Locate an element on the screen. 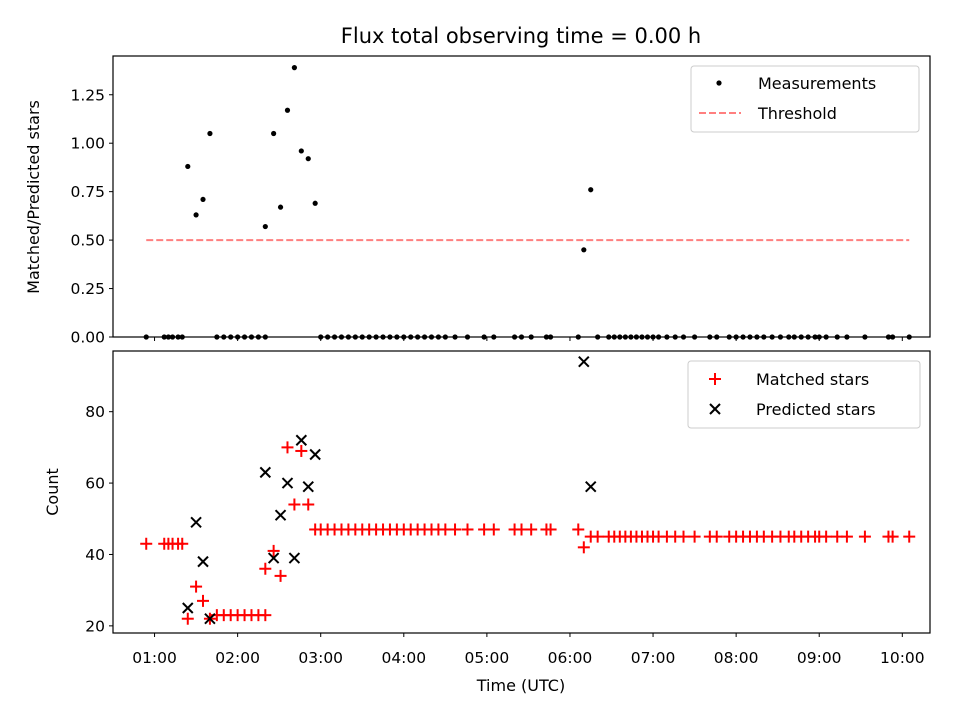  bottom-legend: Matched stars Predicted stars is located at coordinates (804, 394).